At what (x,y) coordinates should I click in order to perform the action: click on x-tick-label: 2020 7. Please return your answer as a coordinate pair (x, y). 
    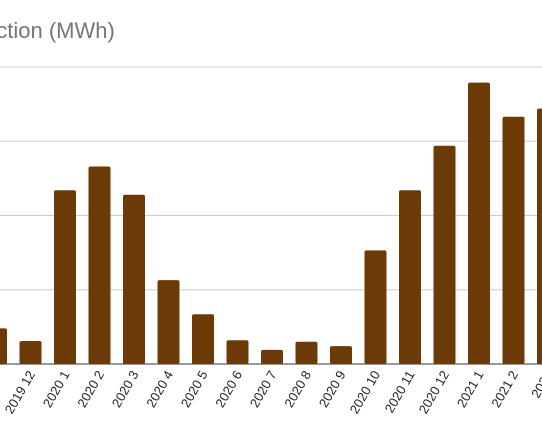
    Looking at the image, I should click on (263, 389).